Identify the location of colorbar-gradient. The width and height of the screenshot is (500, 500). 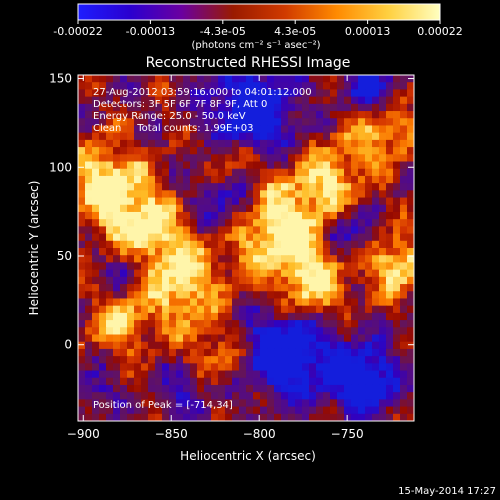
(259, 12).